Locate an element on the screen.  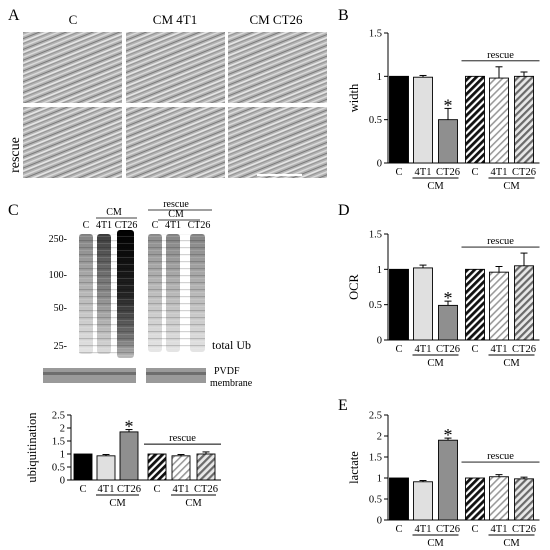
chart-c-group-label: CM is located at coordinates (117, 503).